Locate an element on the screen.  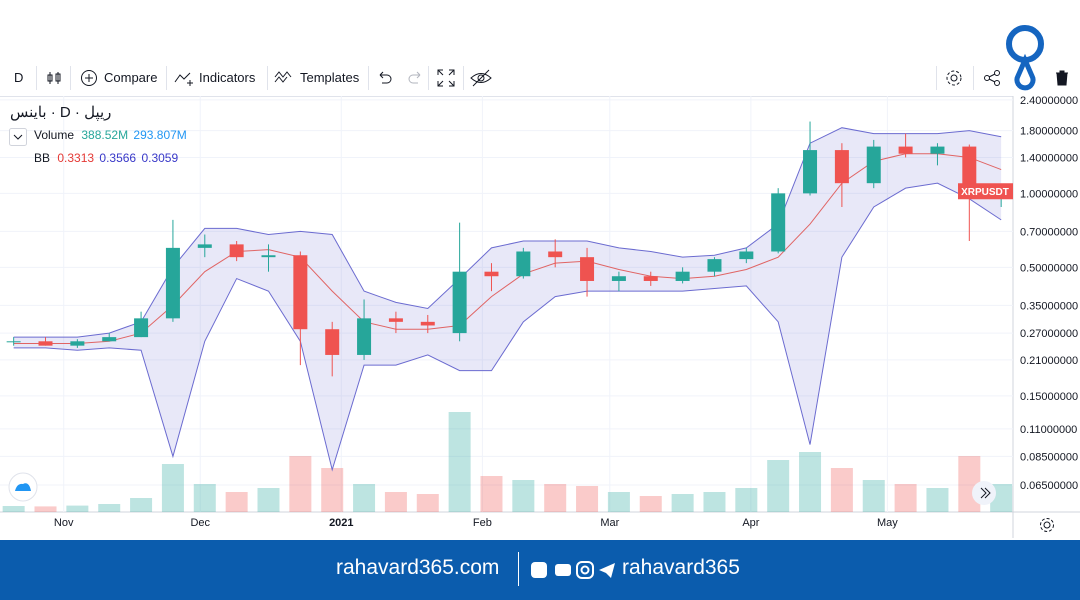
axis-settings-icon is located at coordinates (1047, 525).